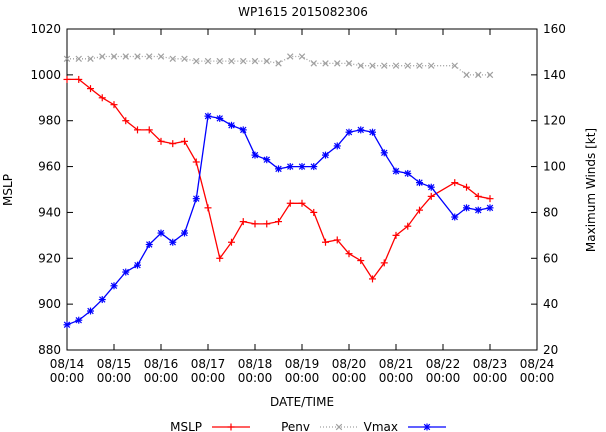  I want to click on right-tick-label: 40, so click(550, 304).